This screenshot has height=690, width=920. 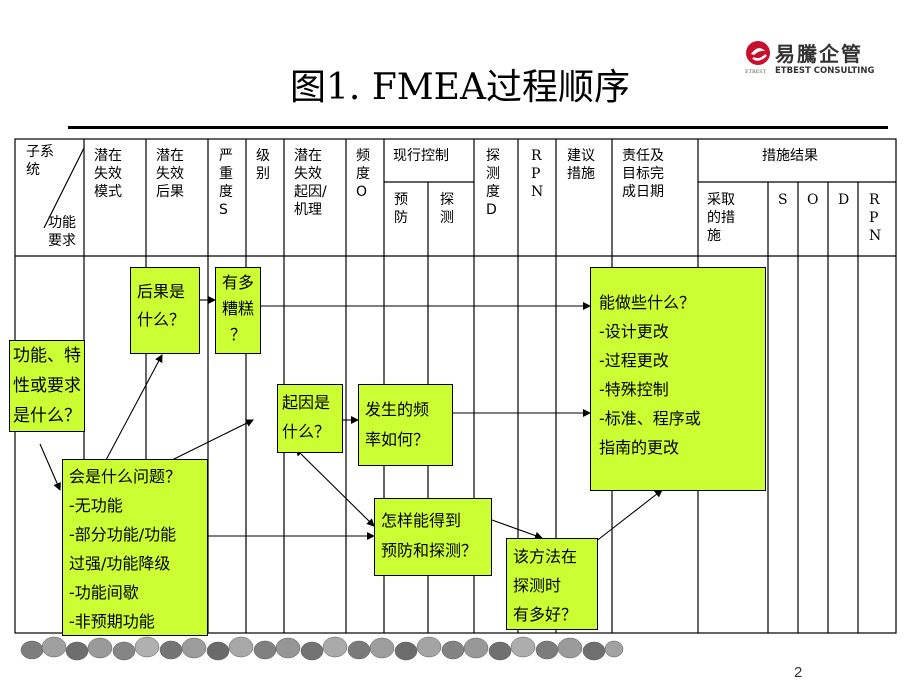 What do you see at coordinates (363, 174) in the screenshot?
I see `header-occurrence: 频 度 O` at bounding box center [363, 174].